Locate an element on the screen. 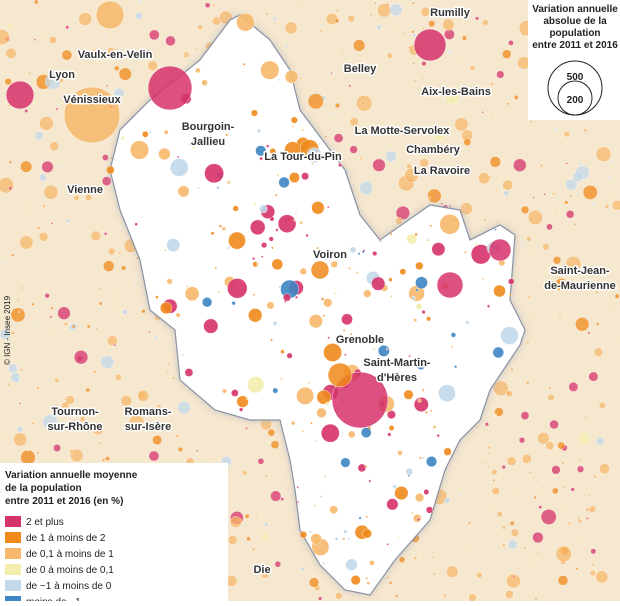  legend-label: de −1 à moins de 0 is located at coordinates (69, 586).